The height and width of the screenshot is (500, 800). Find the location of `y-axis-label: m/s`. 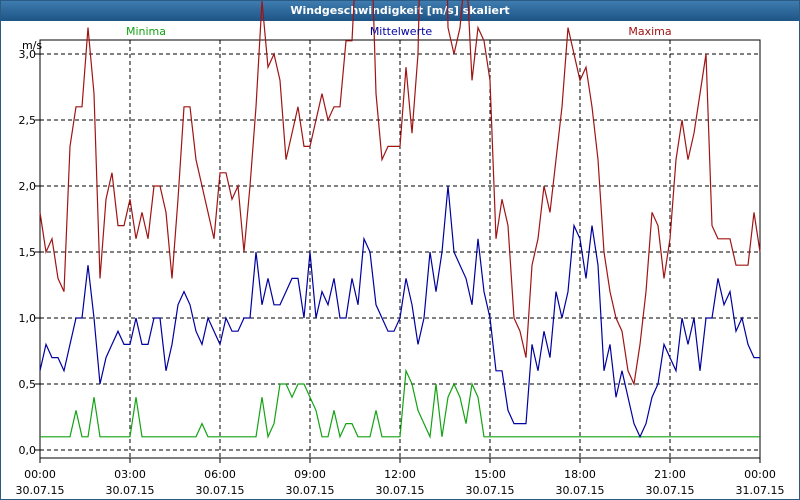

y-axis-label: m/s is located at coordinates (32, 45).